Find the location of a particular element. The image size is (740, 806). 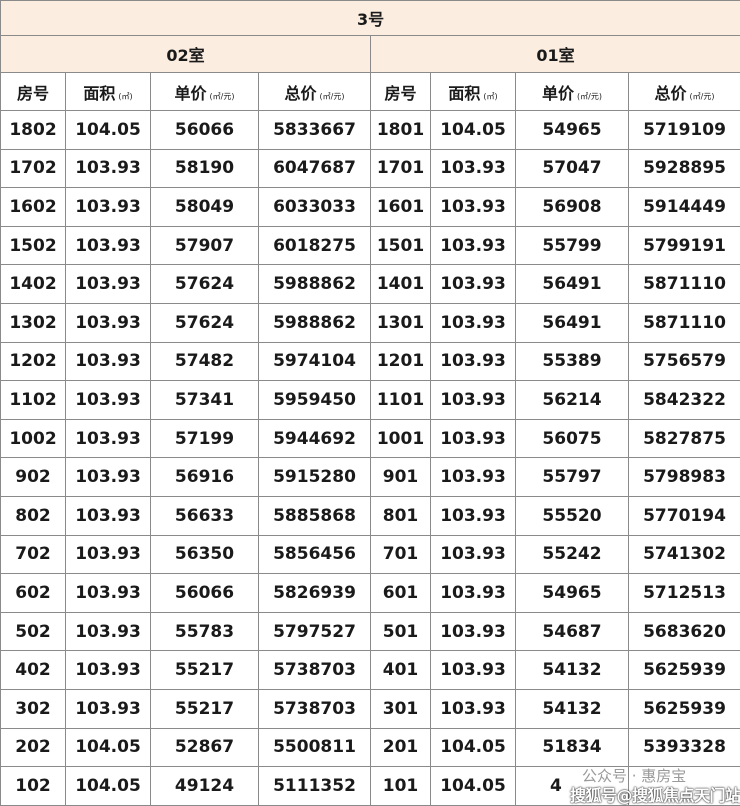

watermark: 搜狐号@搜狐焦点天门站 is located at coordinates (655, 795).